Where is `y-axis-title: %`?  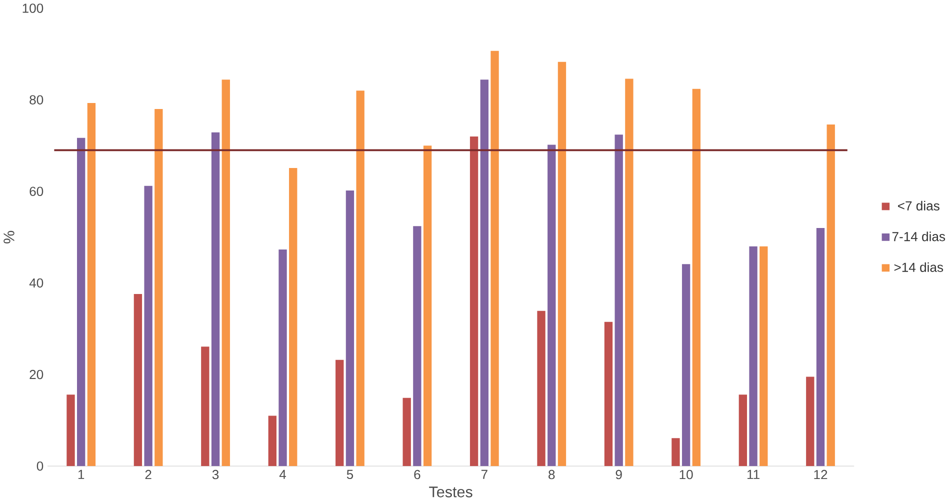 y-axis-title: % is located at coordinates (9, 237).